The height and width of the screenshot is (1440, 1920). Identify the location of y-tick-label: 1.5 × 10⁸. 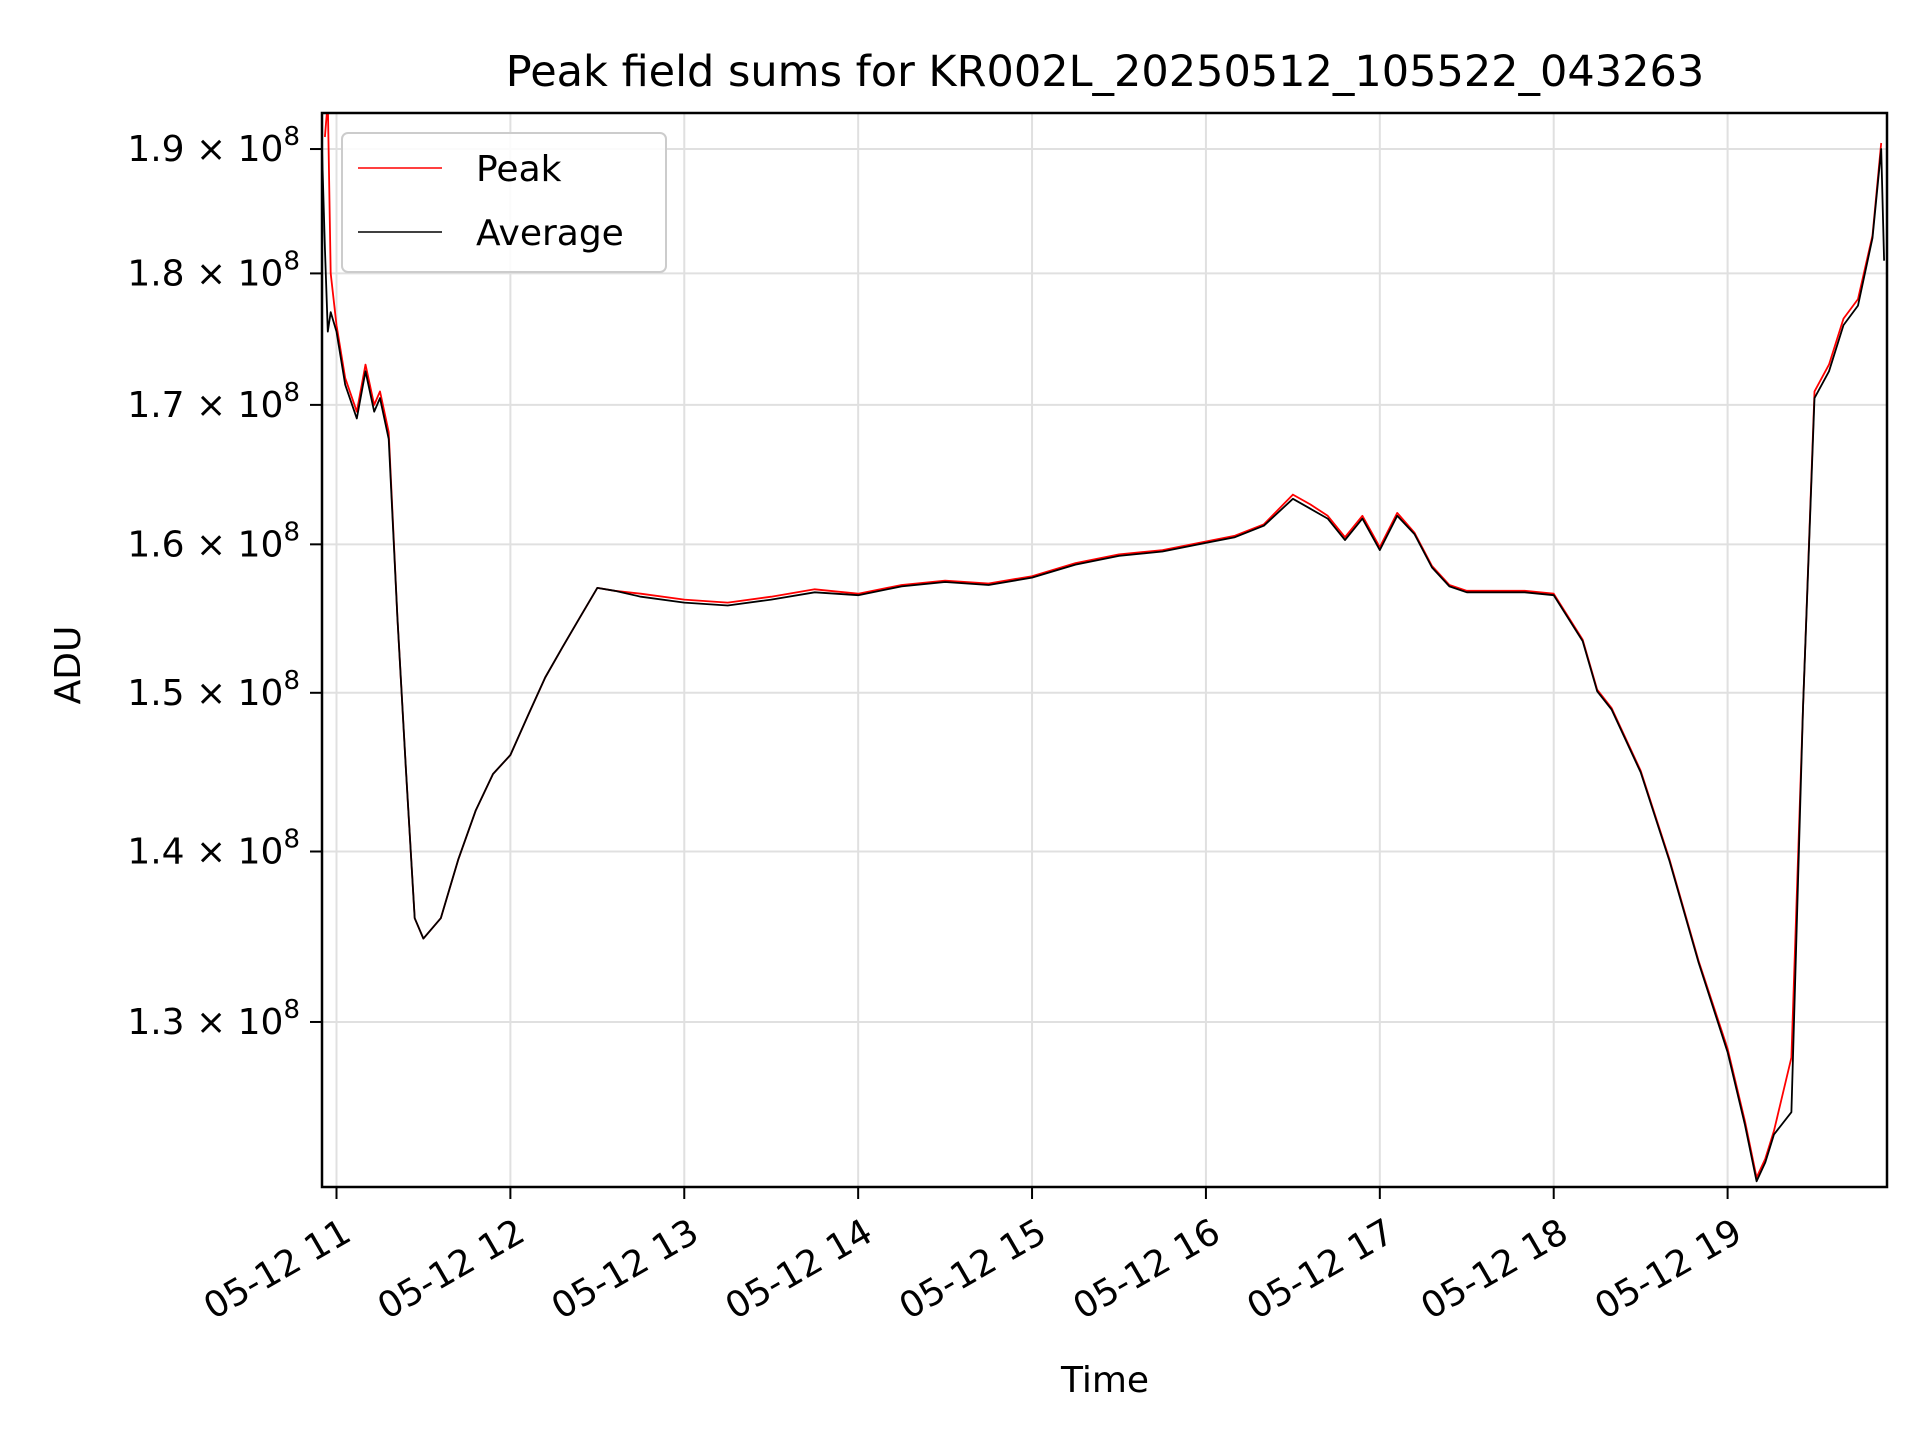
(213, 690).